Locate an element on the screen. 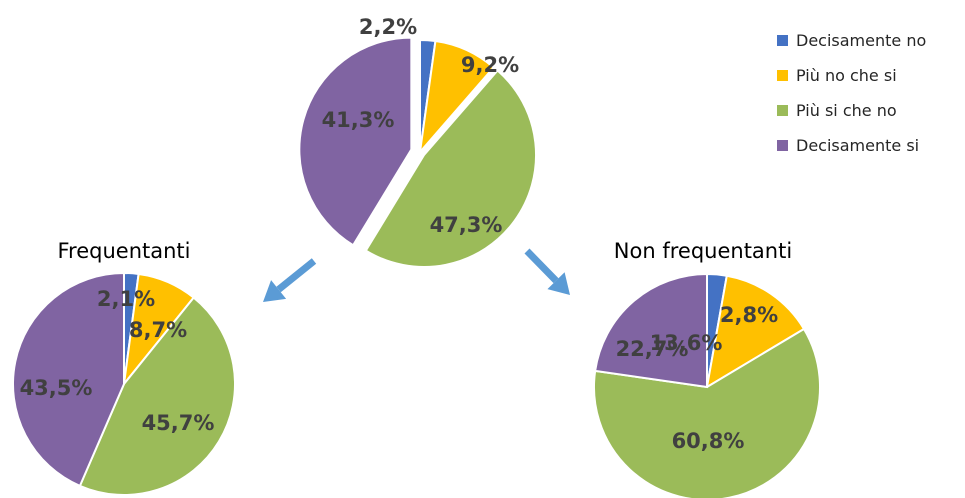 The image size is (965, 498). slice-overall-piu-si-che-no is located at coordinates (451, 168).